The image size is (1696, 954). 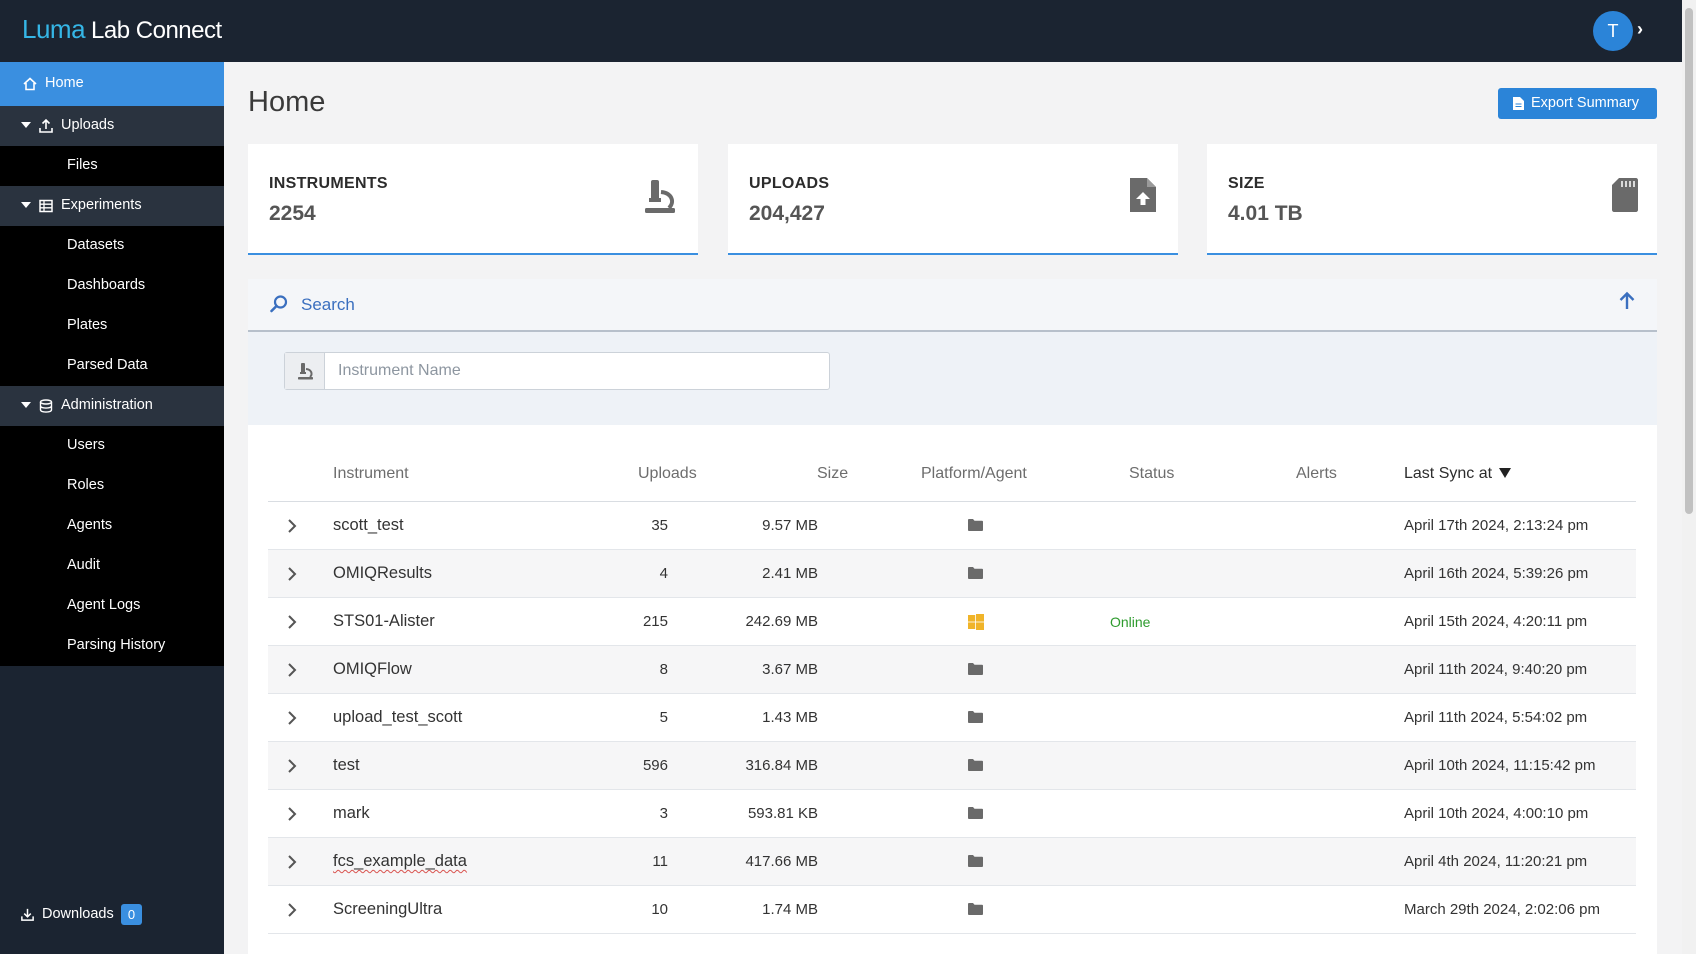 I want to click on instrument-name: STS01-Alister, so click(x=384, y=621).